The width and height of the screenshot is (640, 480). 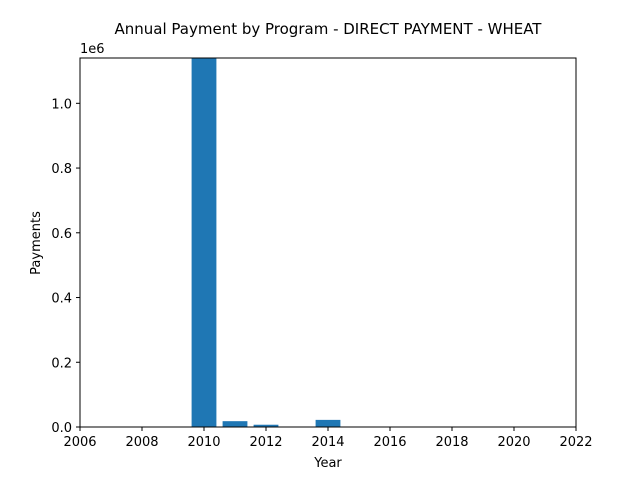 What do you see at coordinates (235, 424) in the screenshot?
I see `bar-2011` at bounding box center [235, 424].